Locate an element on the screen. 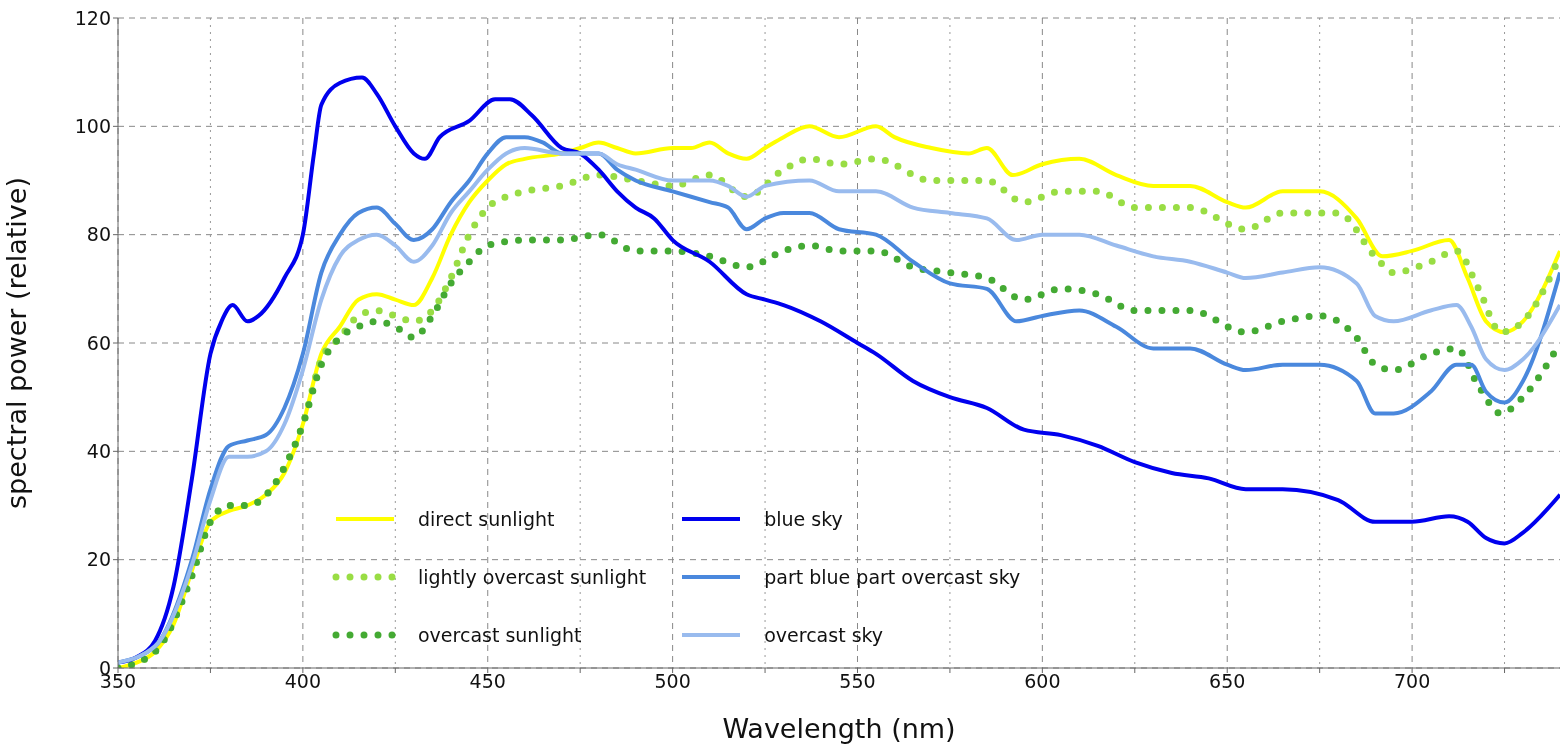  y-tick-label: 20 is located at coordinates (98, 559).